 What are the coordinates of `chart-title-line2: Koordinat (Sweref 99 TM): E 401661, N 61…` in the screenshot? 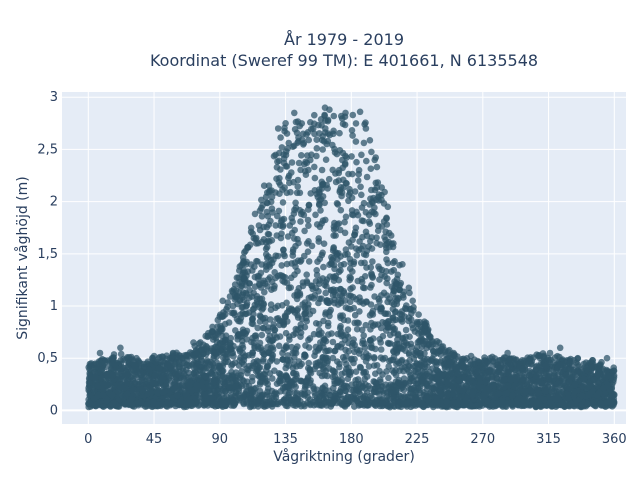 It's located at (344, 60).